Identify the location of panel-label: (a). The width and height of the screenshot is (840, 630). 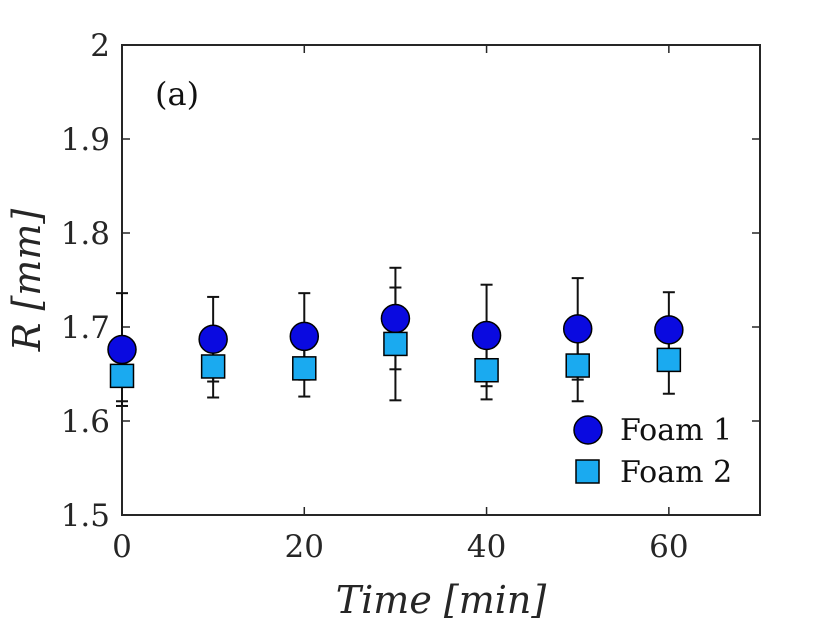
(177, 94).